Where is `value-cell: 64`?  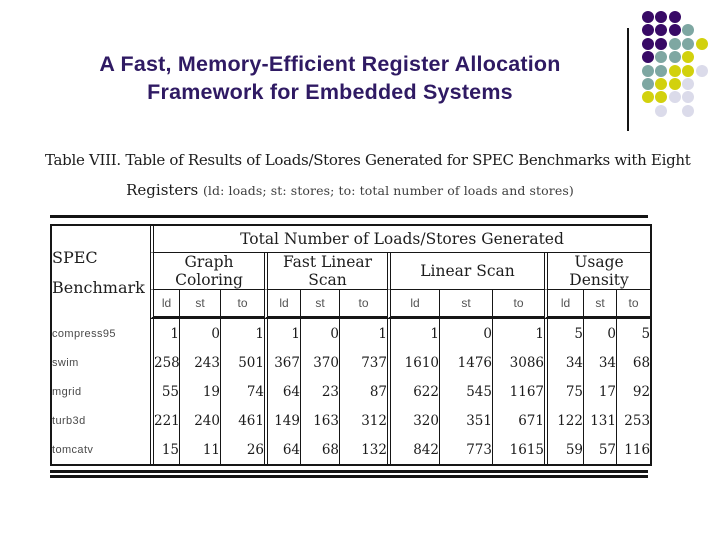 value-cell: 64 is located at coordinates (282, 391).